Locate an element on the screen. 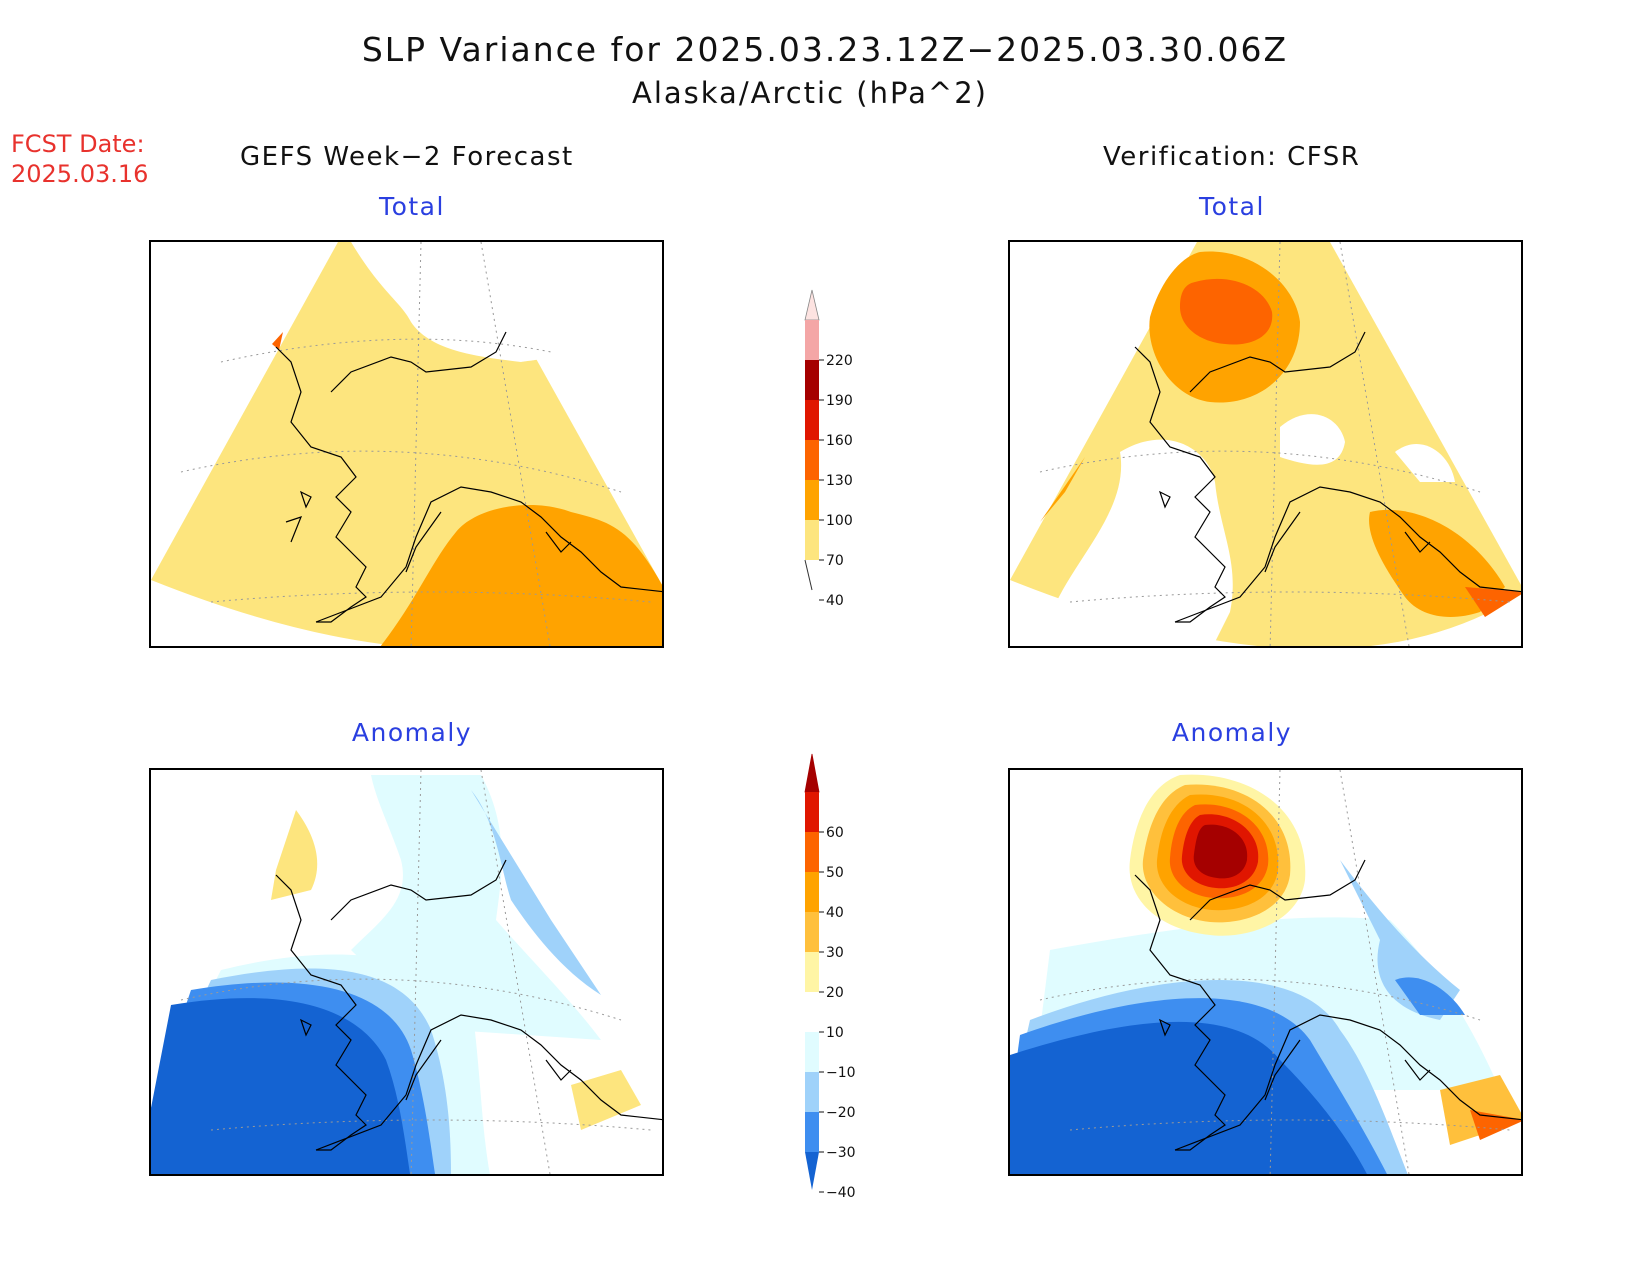 The width and height of the screenshot is (1650, 1275). hot-southeast is located at coordinates (1495, 1125).